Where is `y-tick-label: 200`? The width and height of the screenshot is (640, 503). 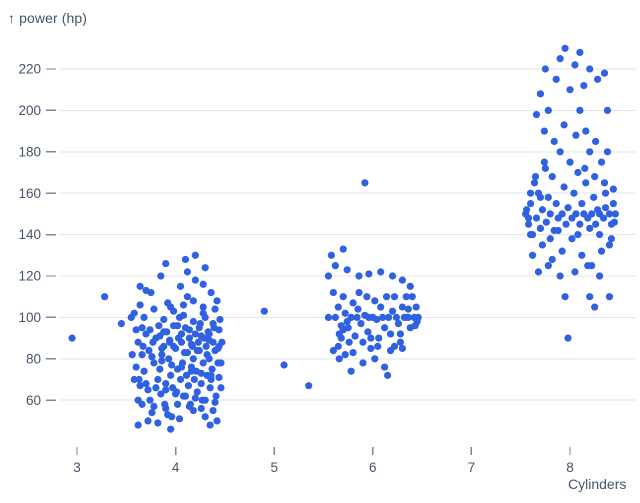
y-tick-label: 200 is located at coordinates (29, 110).